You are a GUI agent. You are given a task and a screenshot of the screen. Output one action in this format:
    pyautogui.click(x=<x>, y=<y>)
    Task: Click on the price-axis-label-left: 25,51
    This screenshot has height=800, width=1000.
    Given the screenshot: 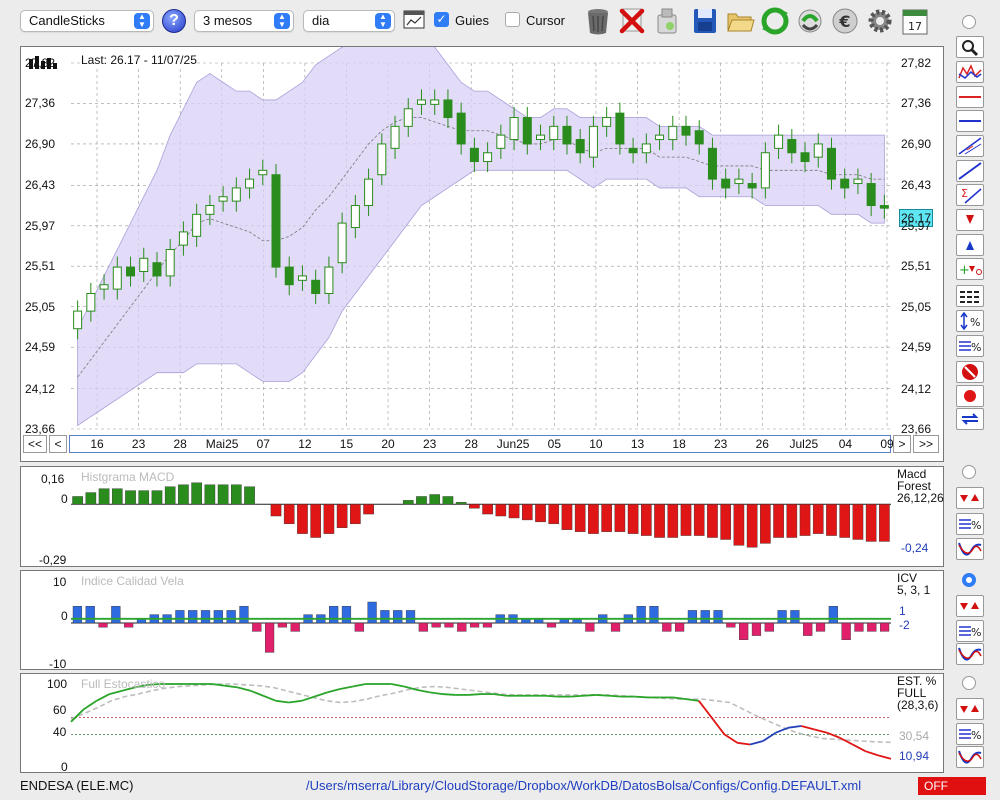 What is the action you would take?
    pyautogui.click(x=40, y=266)
    